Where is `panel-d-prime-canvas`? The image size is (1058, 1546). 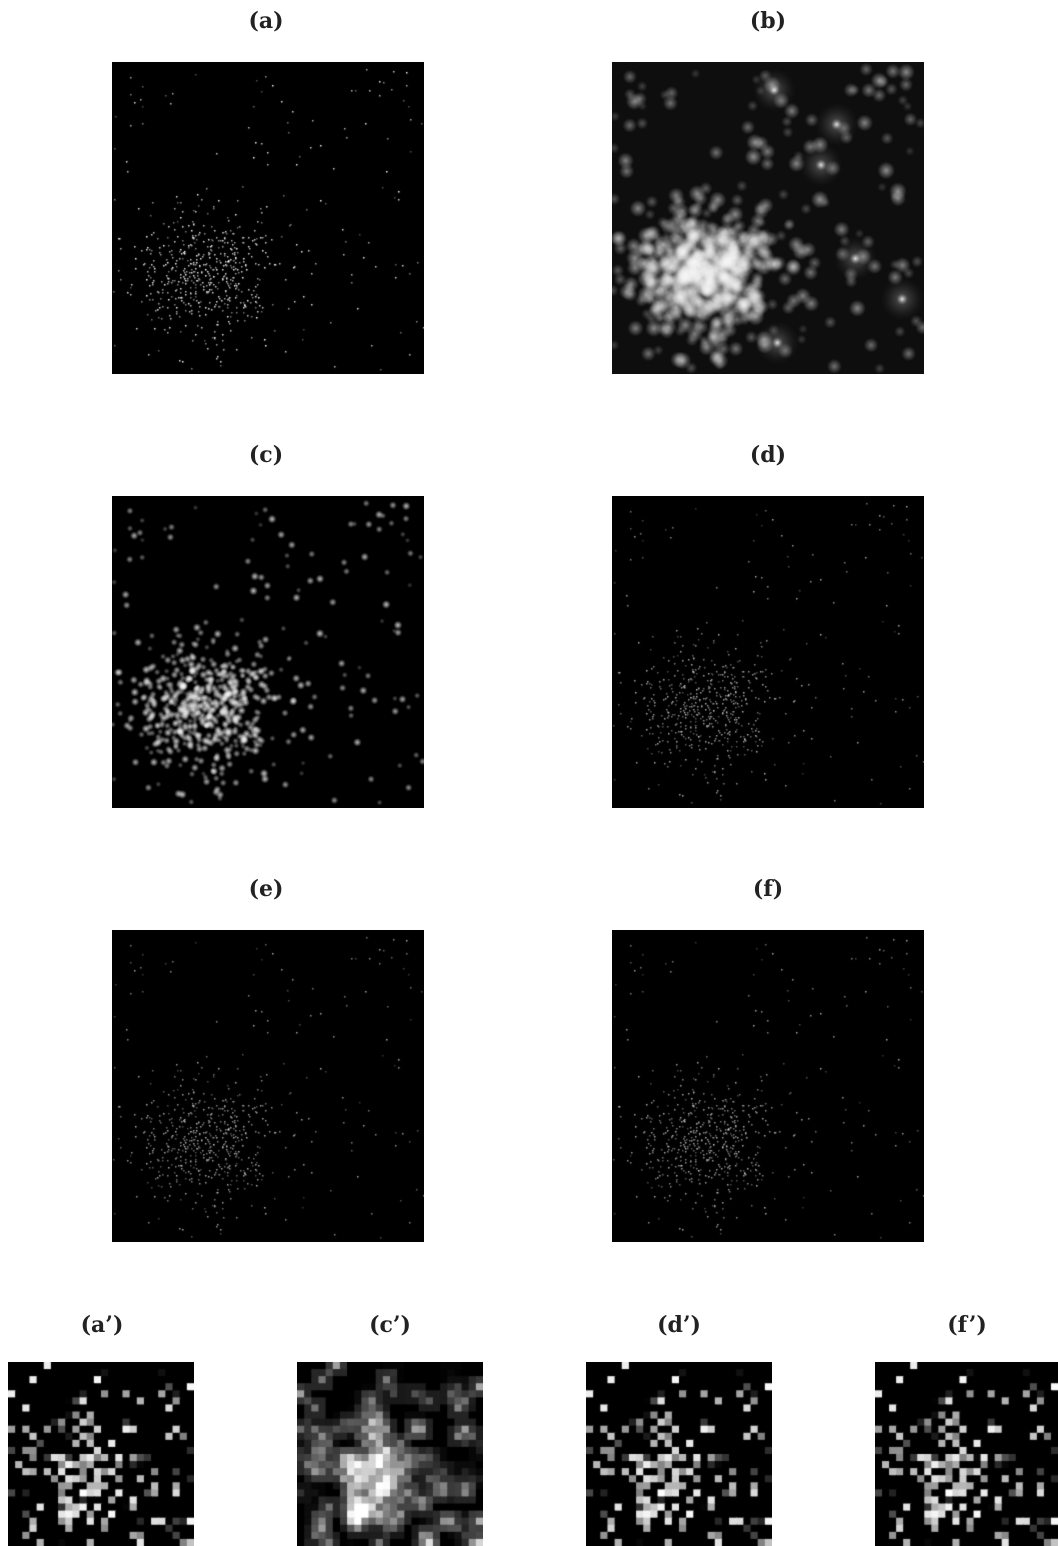
panel-d-prime-canvas is located at coordinates (679, 1454).